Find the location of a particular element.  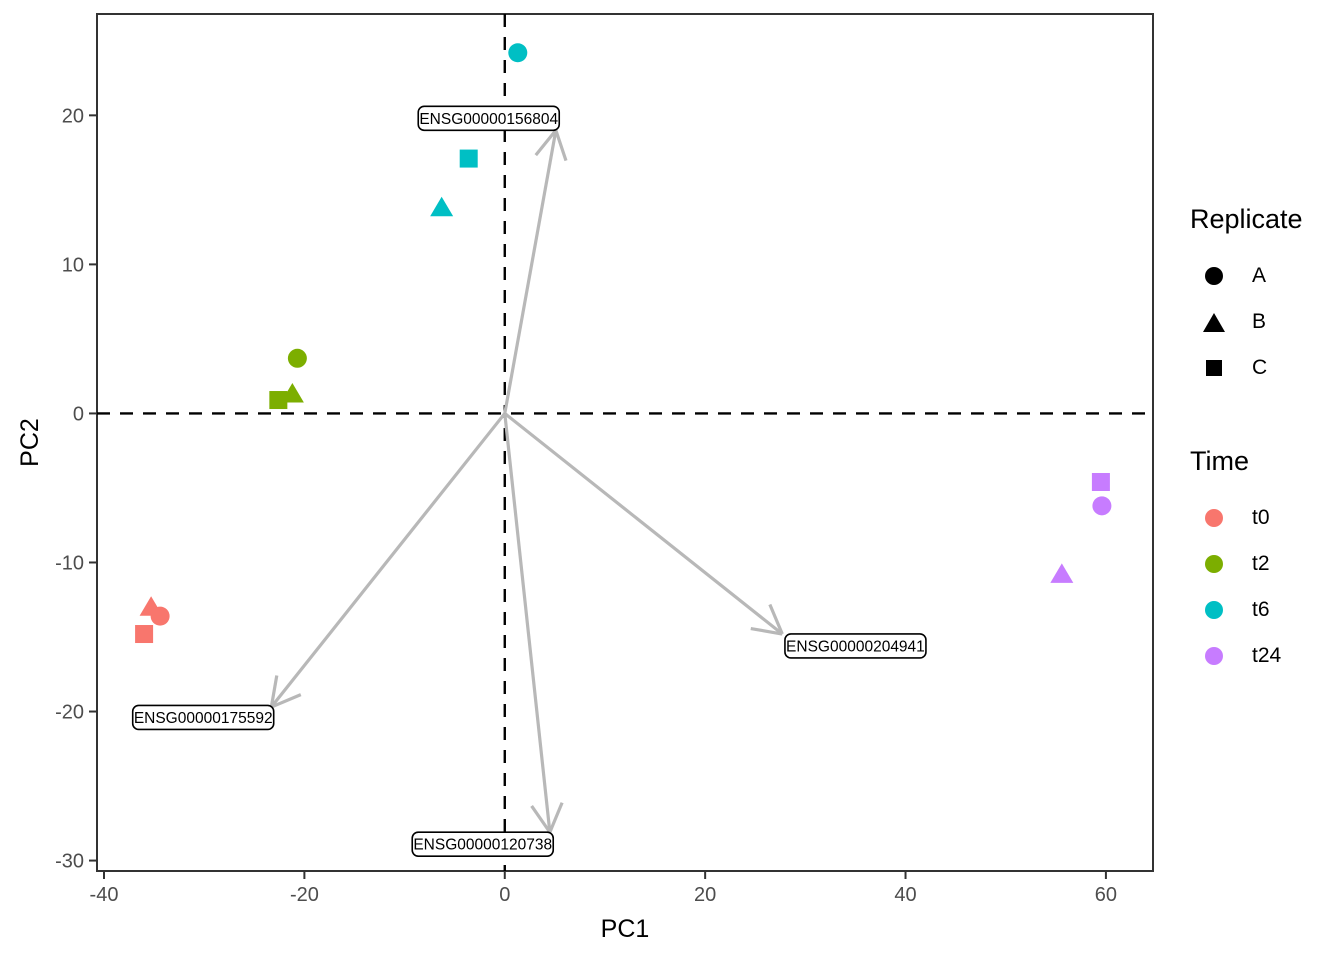

legend-item-t0: t0 is located at coordinates (1234, 518).